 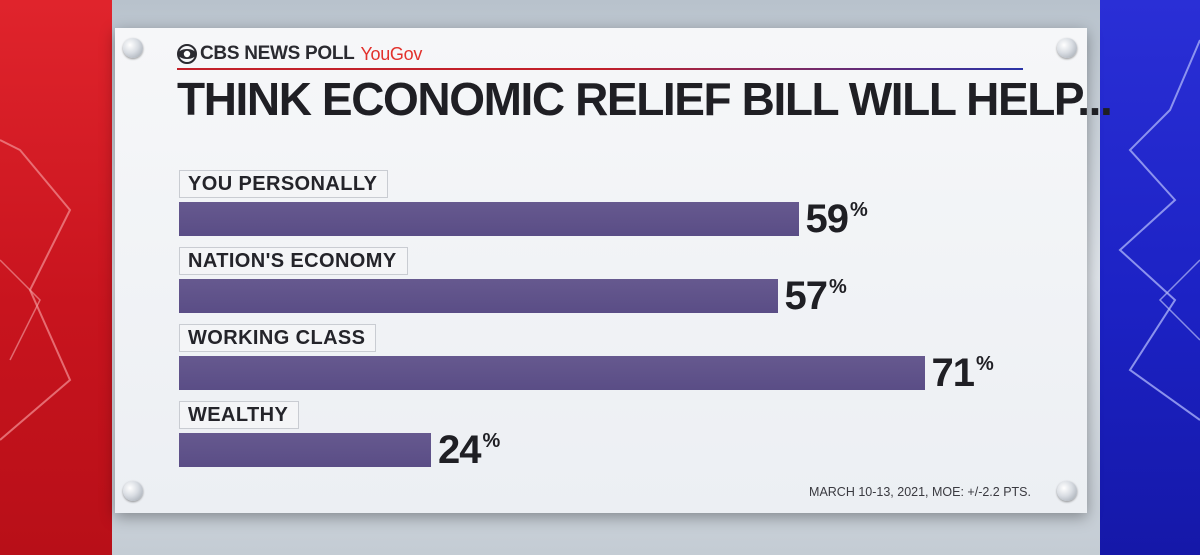 What do you see at coordinates (277, 53) in the screenshot?
I see `brand-network: CBS NEWS POLL` at bounding box center [277, 53].